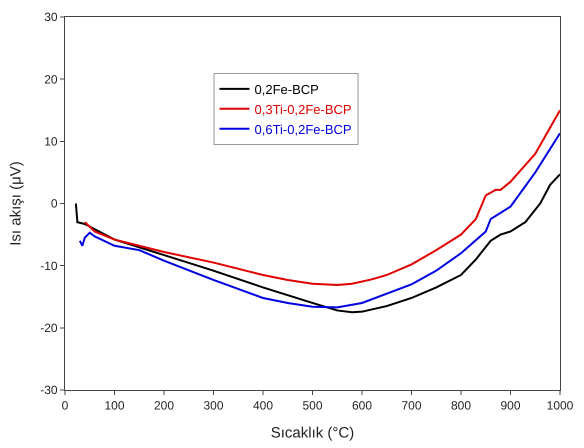 This screenshot has width=584, height=448. Describe the element at coordinates (303, 129) in the screenshot. I see `legend-label: 0,6Ti-0,2Fe-BCP` at that location.